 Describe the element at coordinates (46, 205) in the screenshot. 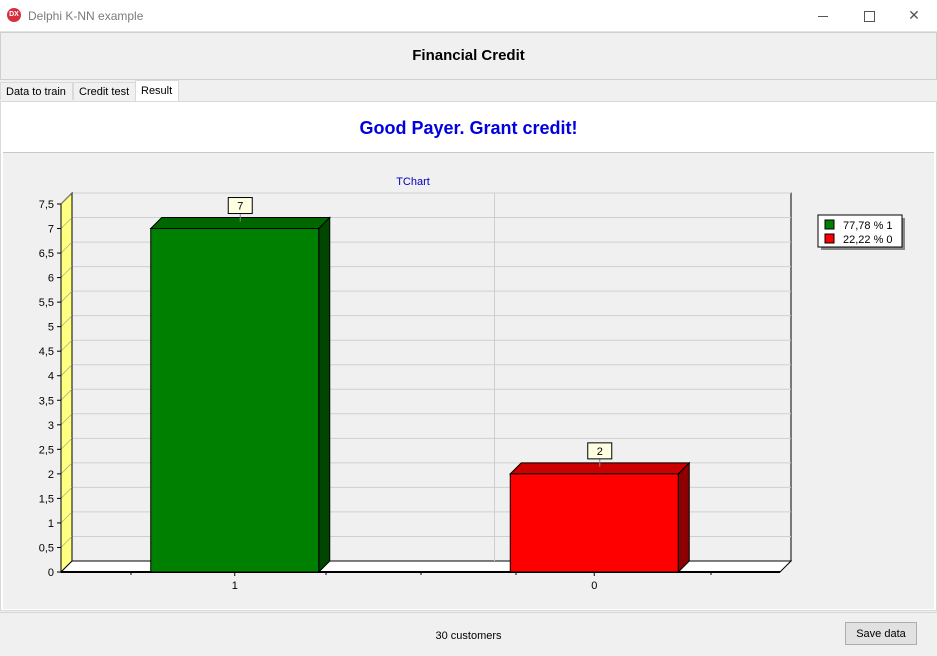

I see `y-tick-label: 7,5` at that location.